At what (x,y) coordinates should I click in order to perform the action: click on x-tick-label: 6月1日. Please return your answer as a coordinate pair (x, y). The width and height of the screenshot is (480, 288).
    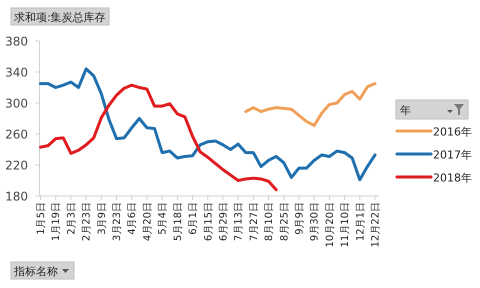
    Looking at the image, I should click on (194, 218).